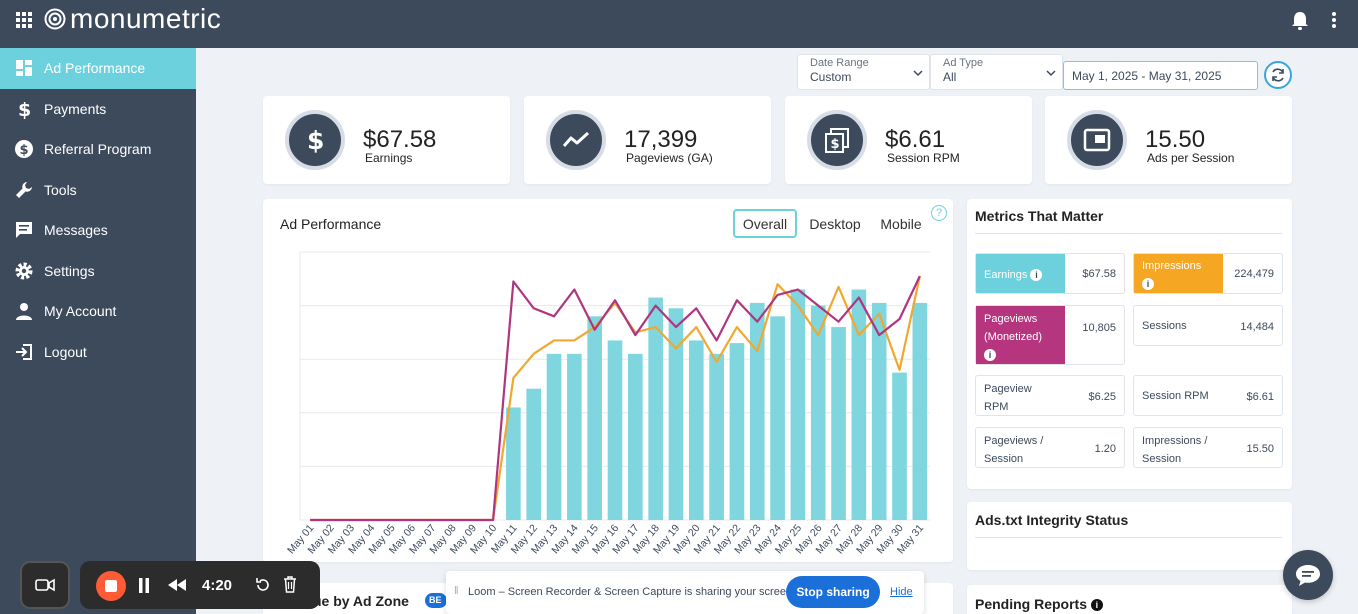  What do you see at coordinates (1020, 273) in the screenshot?
I see `metric-label: Earnings i` at bounding box center [1020, 273].